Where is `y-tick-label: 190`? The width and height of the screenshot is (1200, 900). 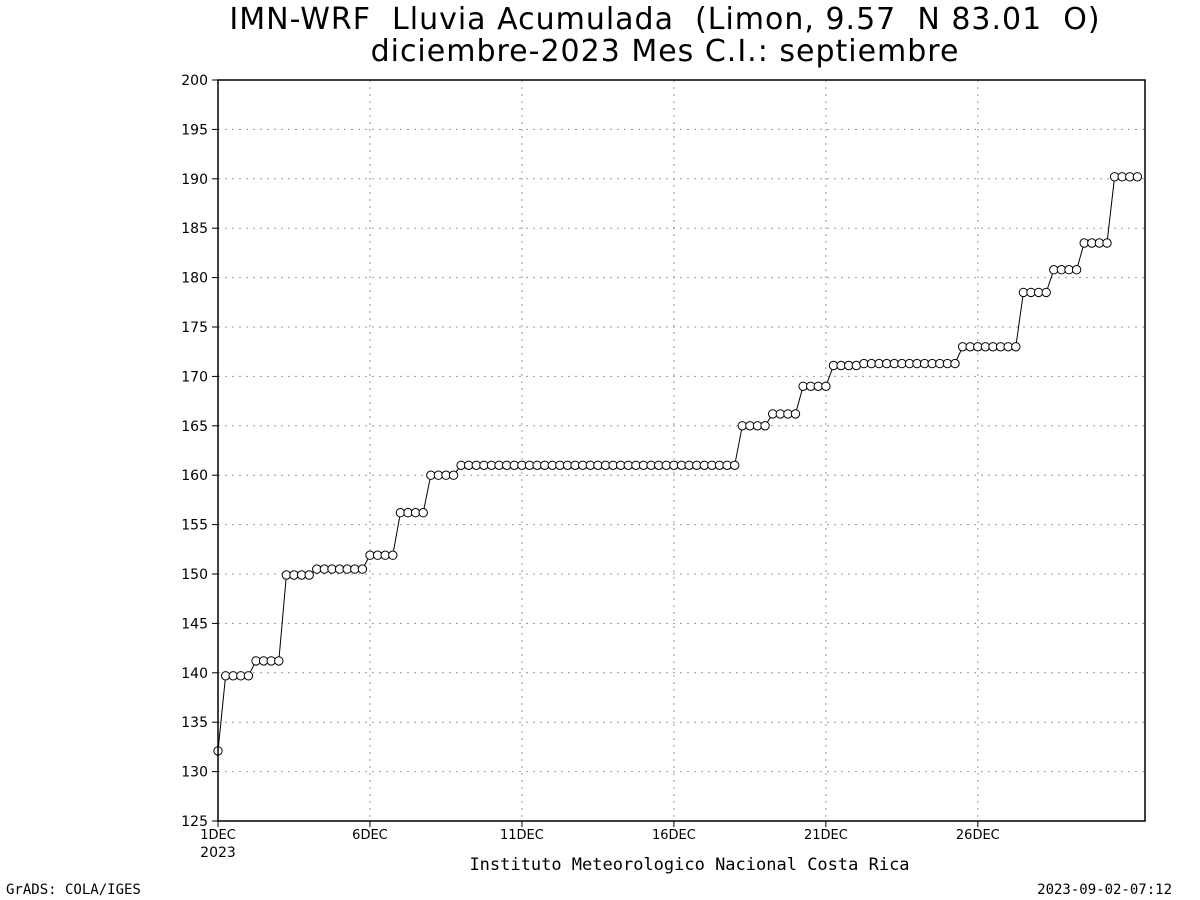 y-tick-label: 190 is located at coordinates (194, 180).